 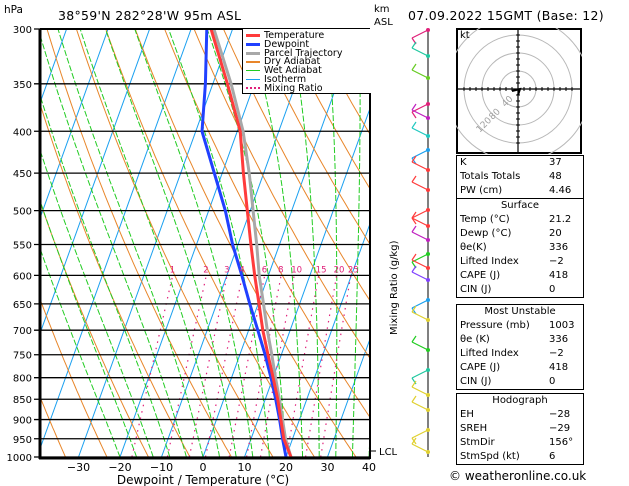 What do you see at coordinates (22, 305) in the screenshot?
I see `pressure-tick-label: 650` at bounding box center [22, 305].